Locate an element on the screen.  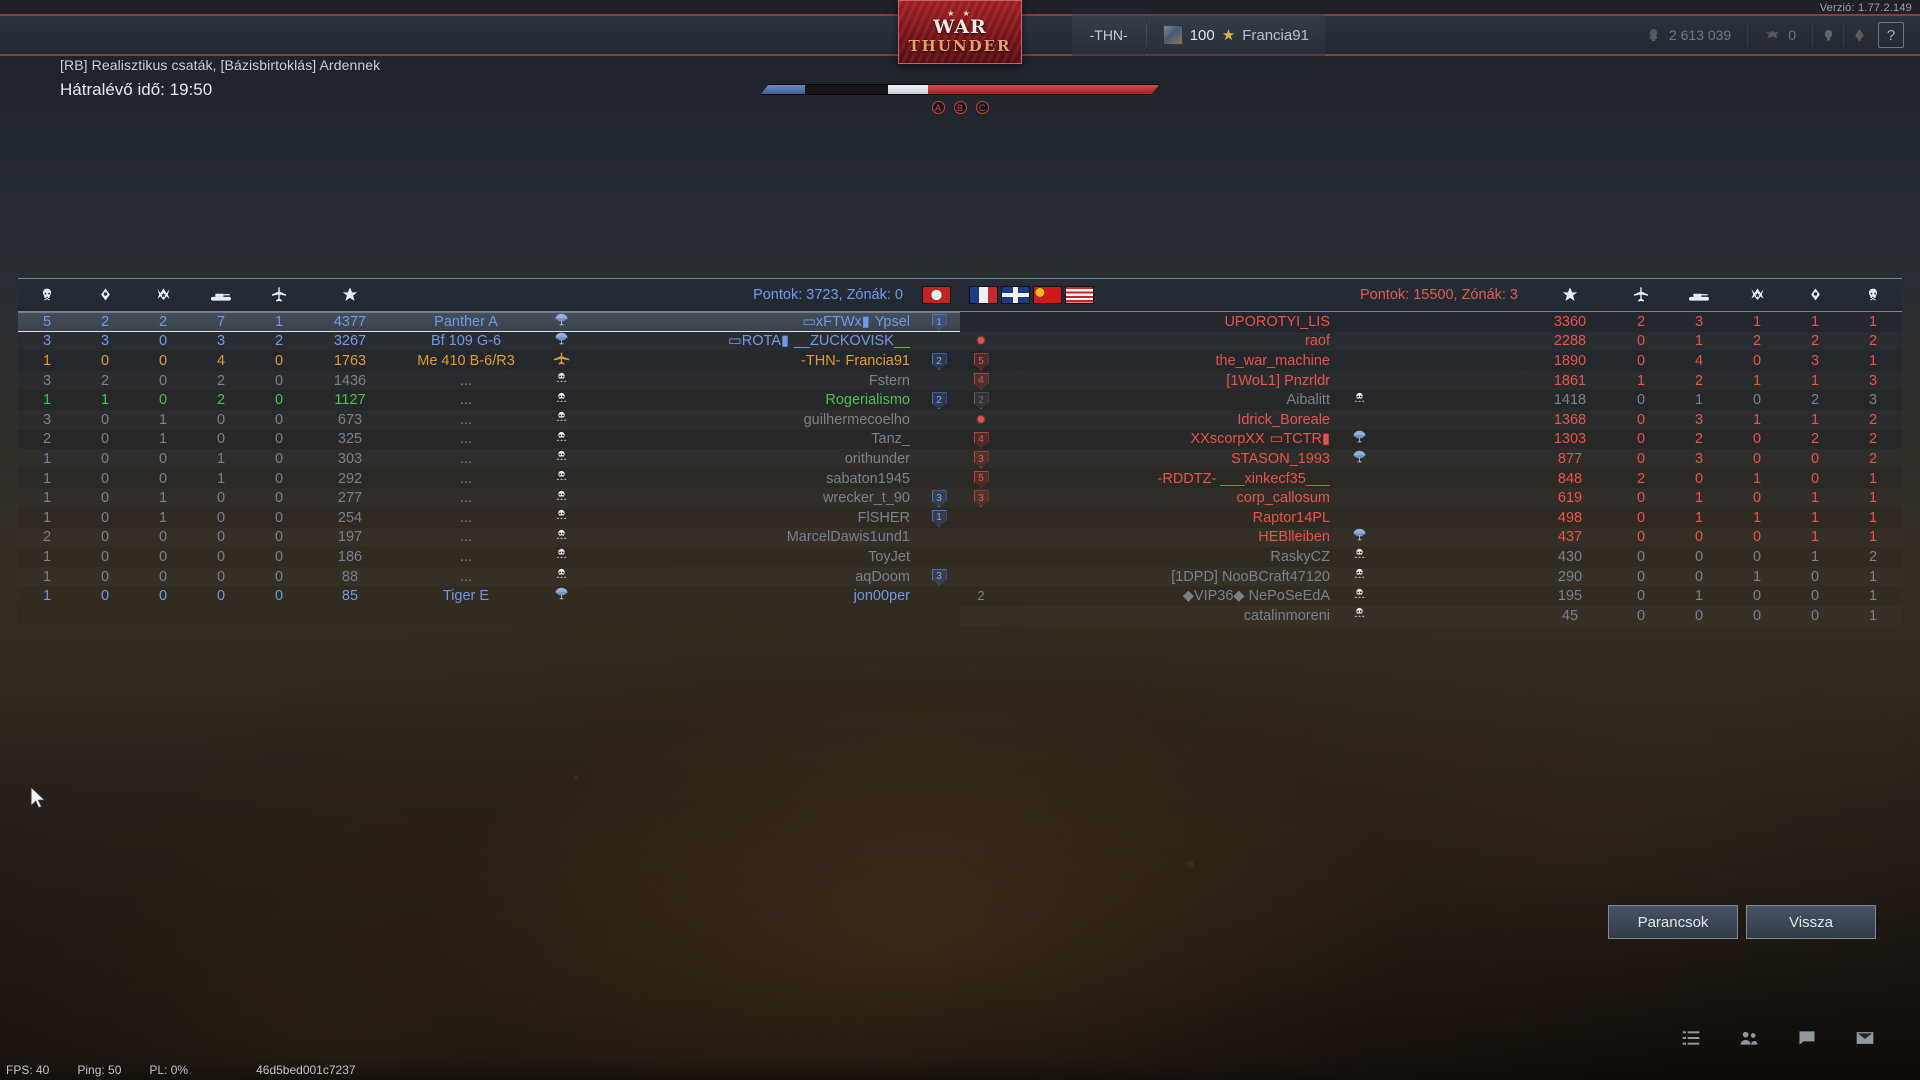
player-name-cell: ToyJet is located at coordinates (750, 557).